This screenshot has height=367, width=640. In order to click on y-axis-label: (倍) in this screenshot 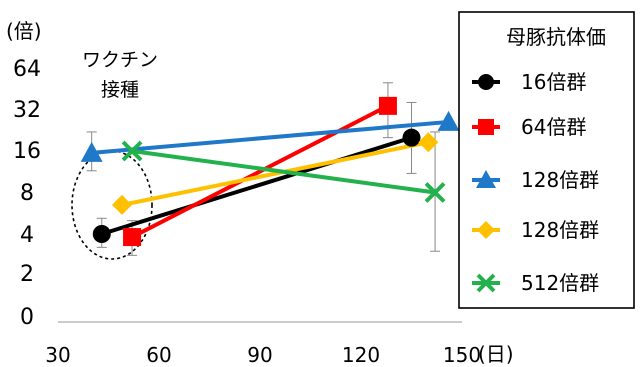, I will do `click(24, 31)`.